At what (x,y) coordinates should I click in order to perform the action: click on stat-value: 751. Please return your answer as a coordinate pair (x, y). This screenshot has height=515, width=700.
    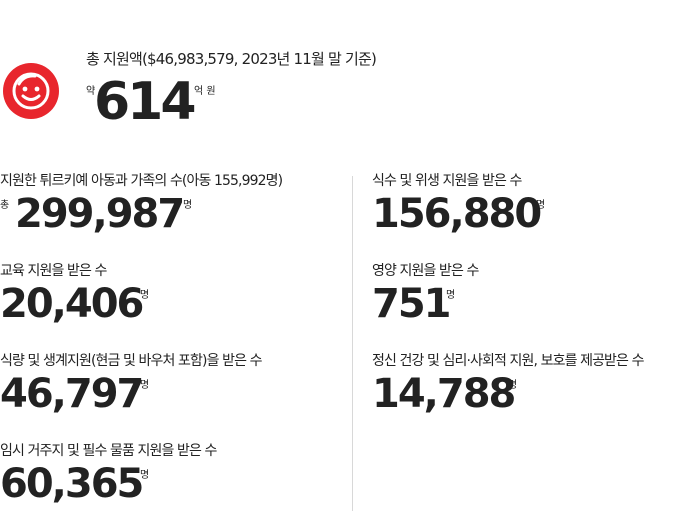
    Looking at the image, I should click on (411, 304).